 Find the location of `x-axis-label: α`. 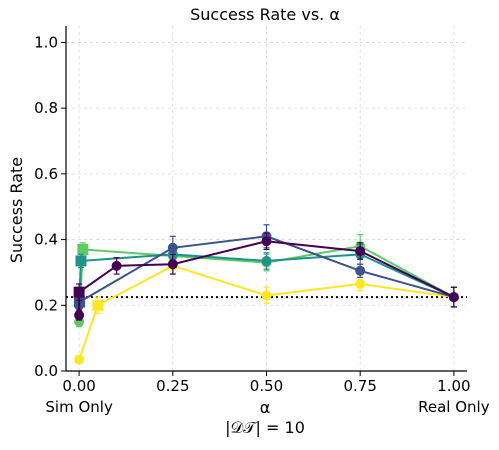

x-axis-label: α is located at coordinates (265, 407).